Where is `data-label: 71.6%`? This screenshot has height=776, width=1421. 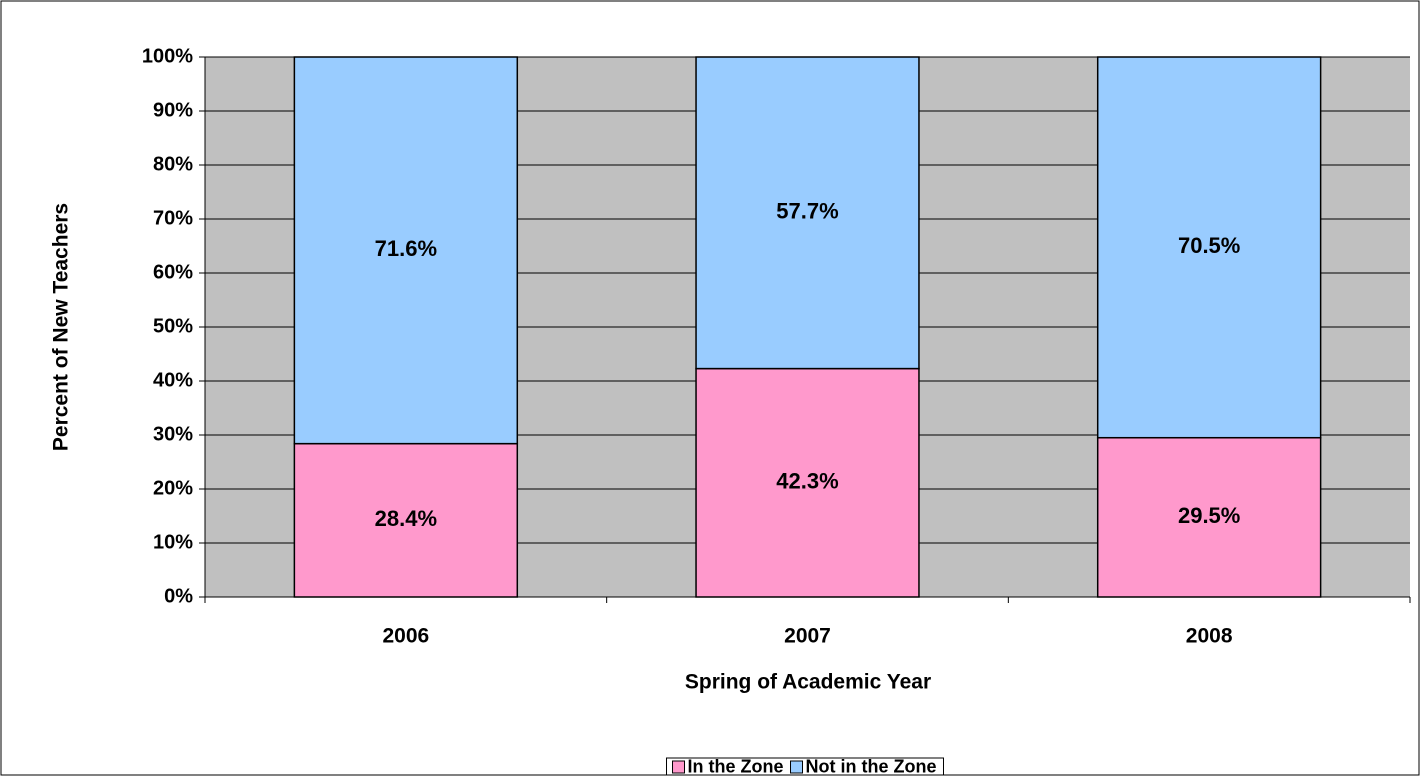 data-label: 71.6% is located at coordinates (406, 248).